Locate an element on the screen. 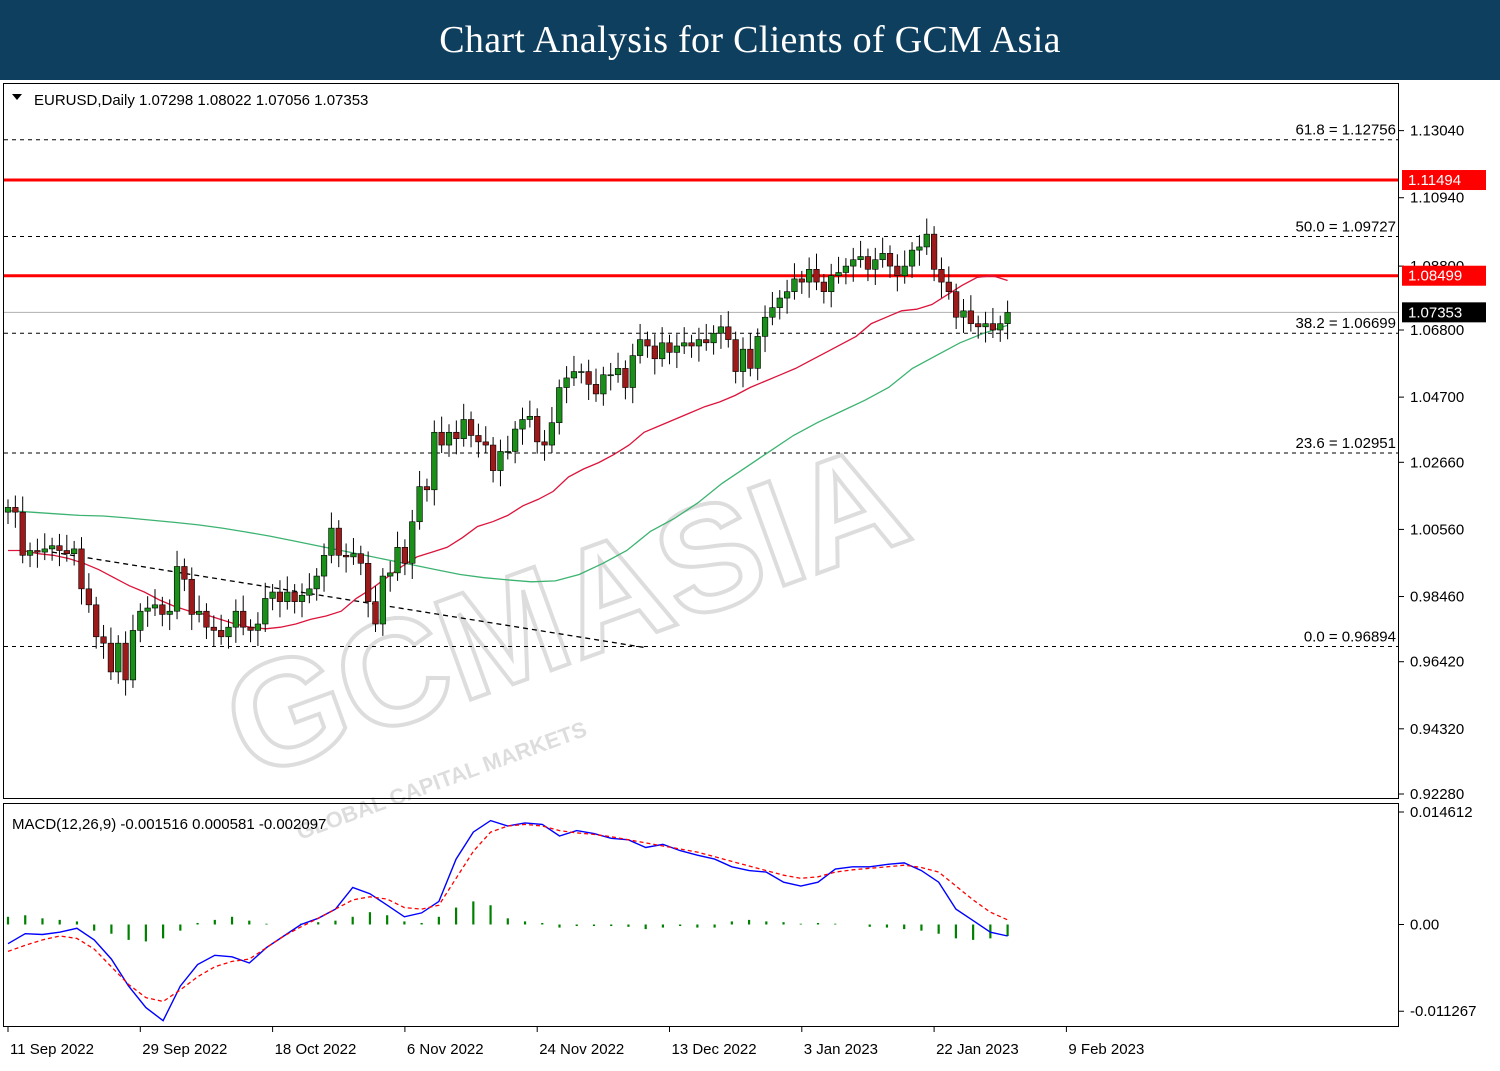 The height and width of the screenshot is (1071, 1500). price-tick-label: 0.96420 is located at coordinates (1437, 662).